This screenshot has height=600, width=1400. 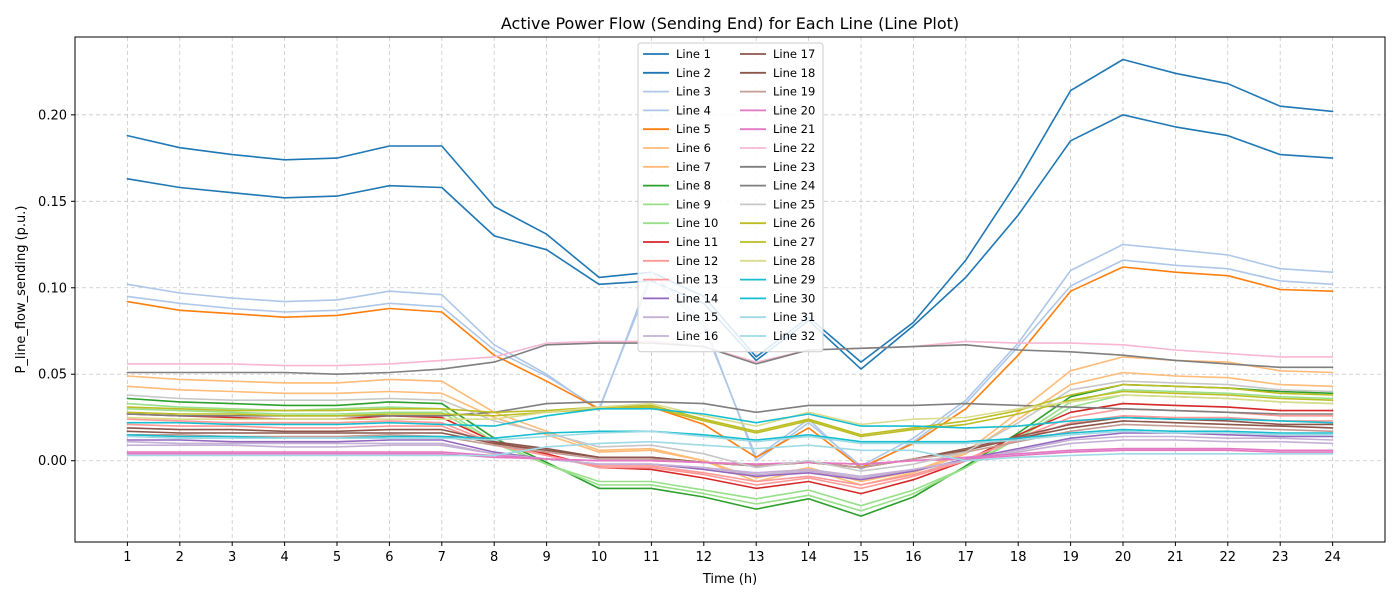 What do you see at coordinates (1332, 557) in the screenshot?
I see `x-tick-label: 24` at bounding box center [1332, 557].